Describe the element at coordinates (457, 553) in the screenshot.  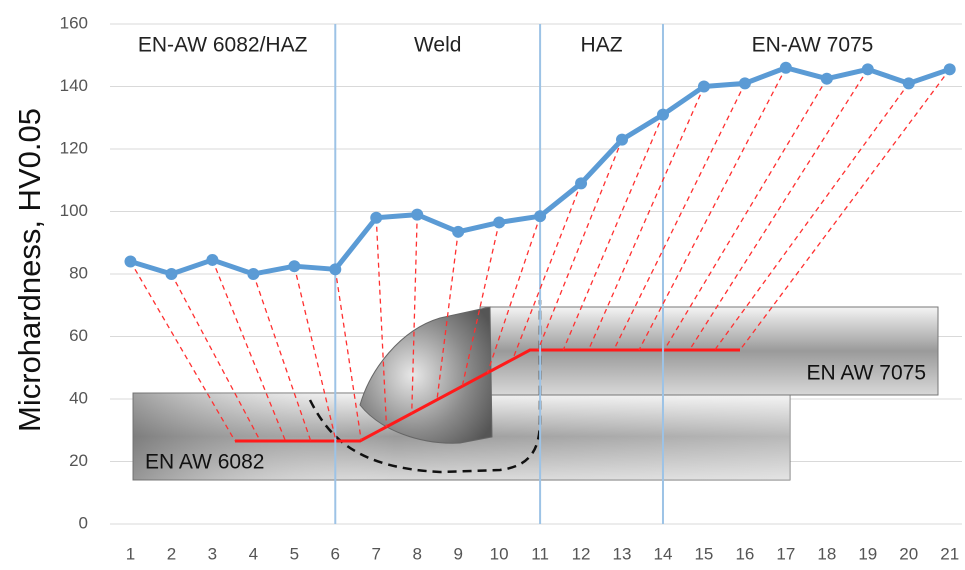
I see `x-tick-label: 9` at that location.